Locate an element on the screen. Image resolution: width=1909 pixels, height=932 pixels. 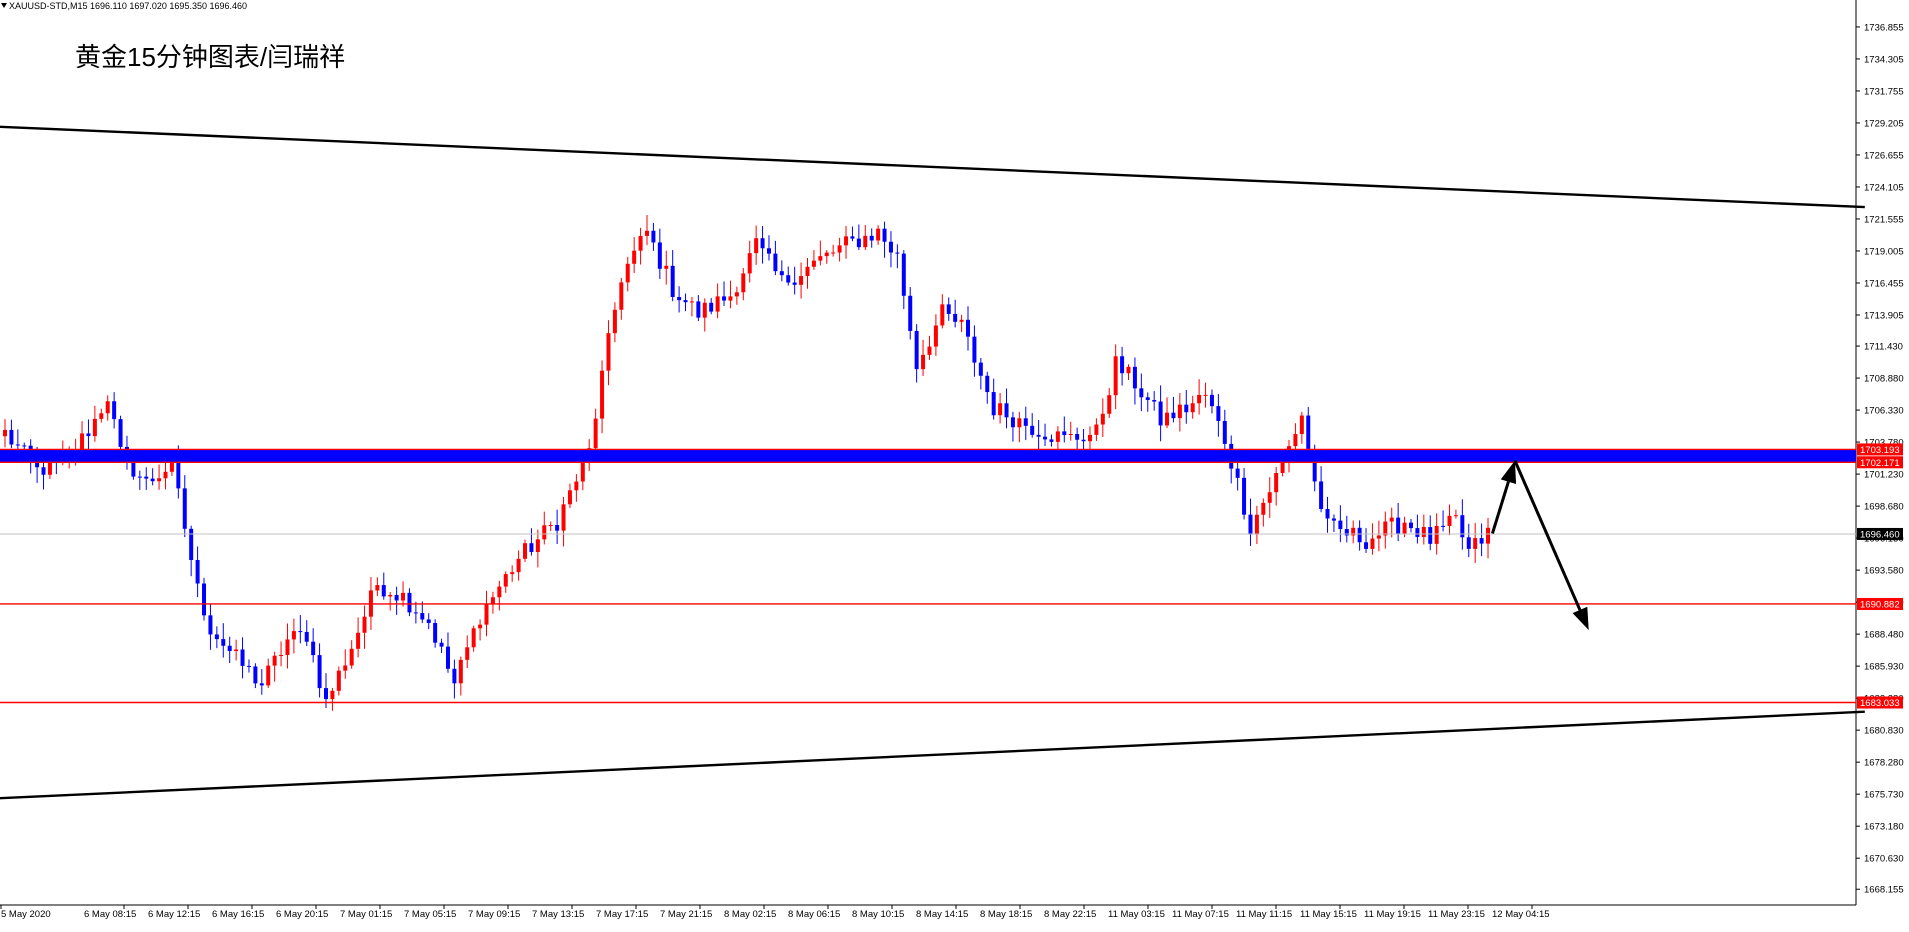
chart-menu-icon is located at coordinates (4, 5).